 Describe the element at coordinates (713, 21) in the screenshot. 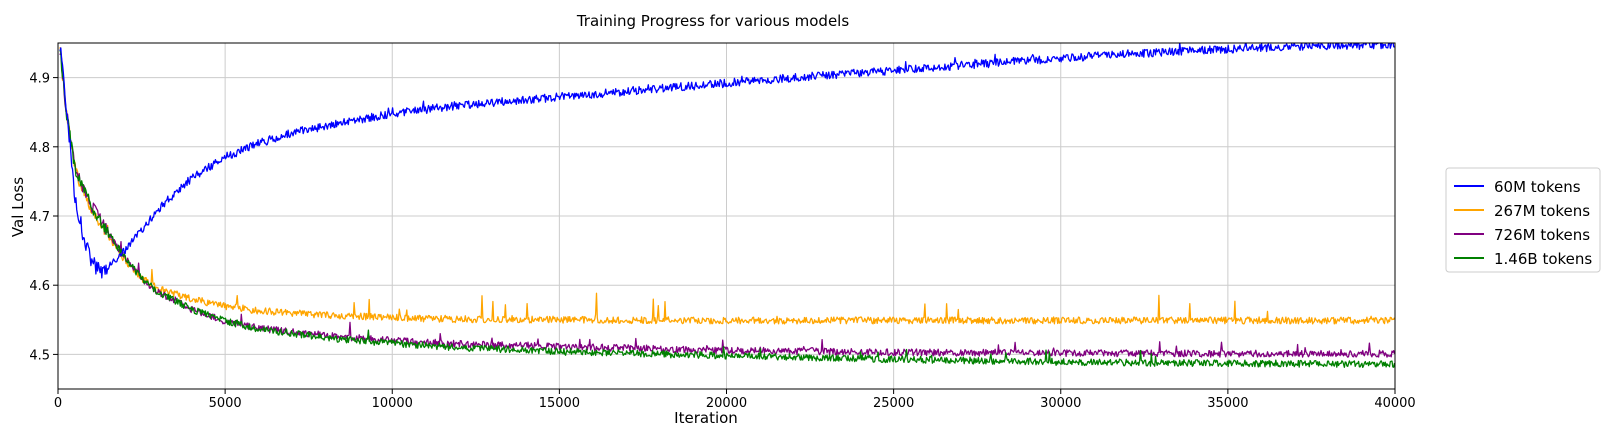

I see `chart-title: Training Progress for various models` at that location.